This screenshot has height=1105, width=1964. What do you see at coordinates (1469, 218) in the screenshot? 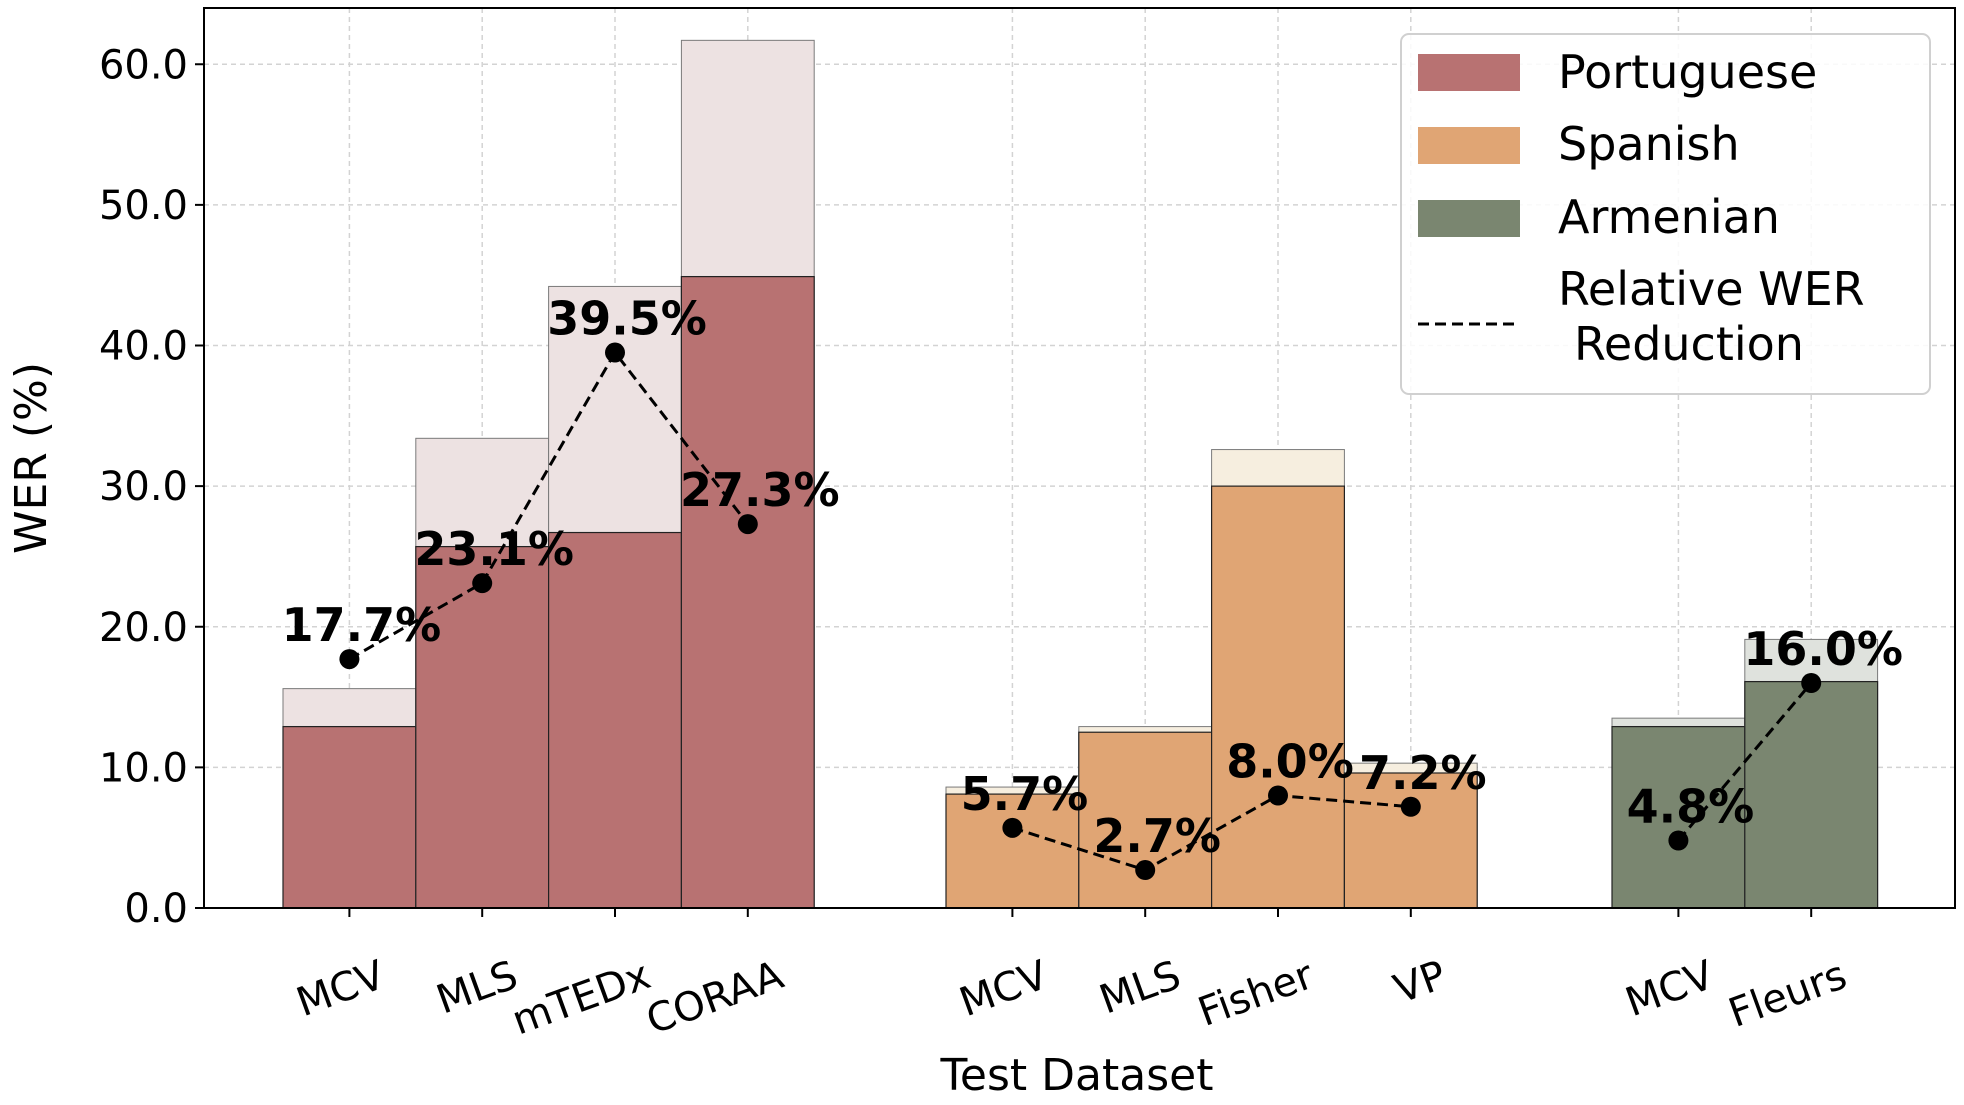
I see `legend-swatch-armenian` at bounding box center [1469, 218].